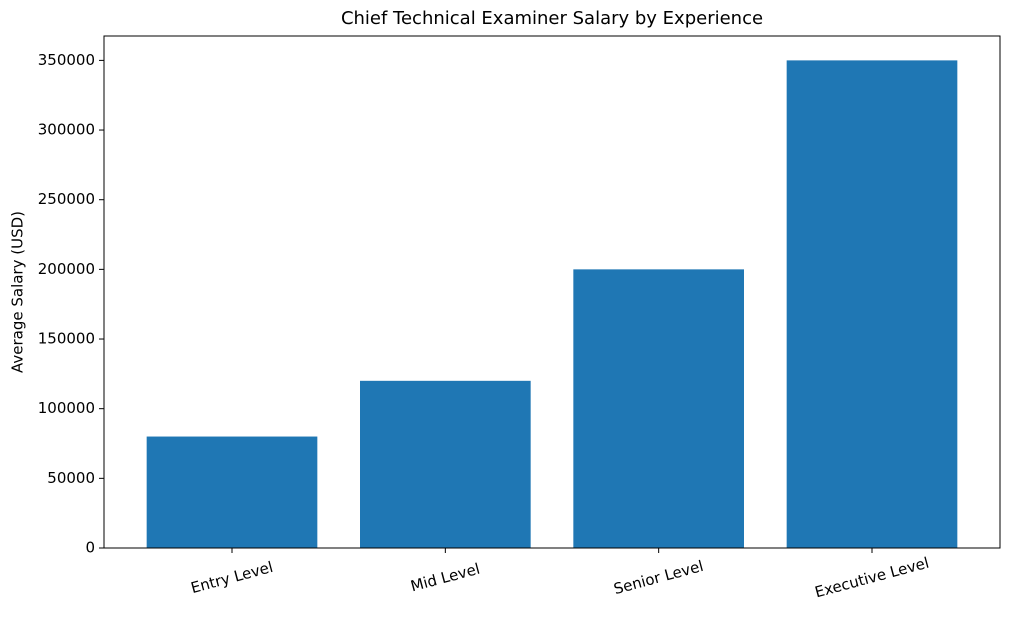 The width and height of the screenshot is (1024, 619). Describe the element at coordinates (66, 408) in the screenshot. I see `y-tick-label: 100000` at that location.